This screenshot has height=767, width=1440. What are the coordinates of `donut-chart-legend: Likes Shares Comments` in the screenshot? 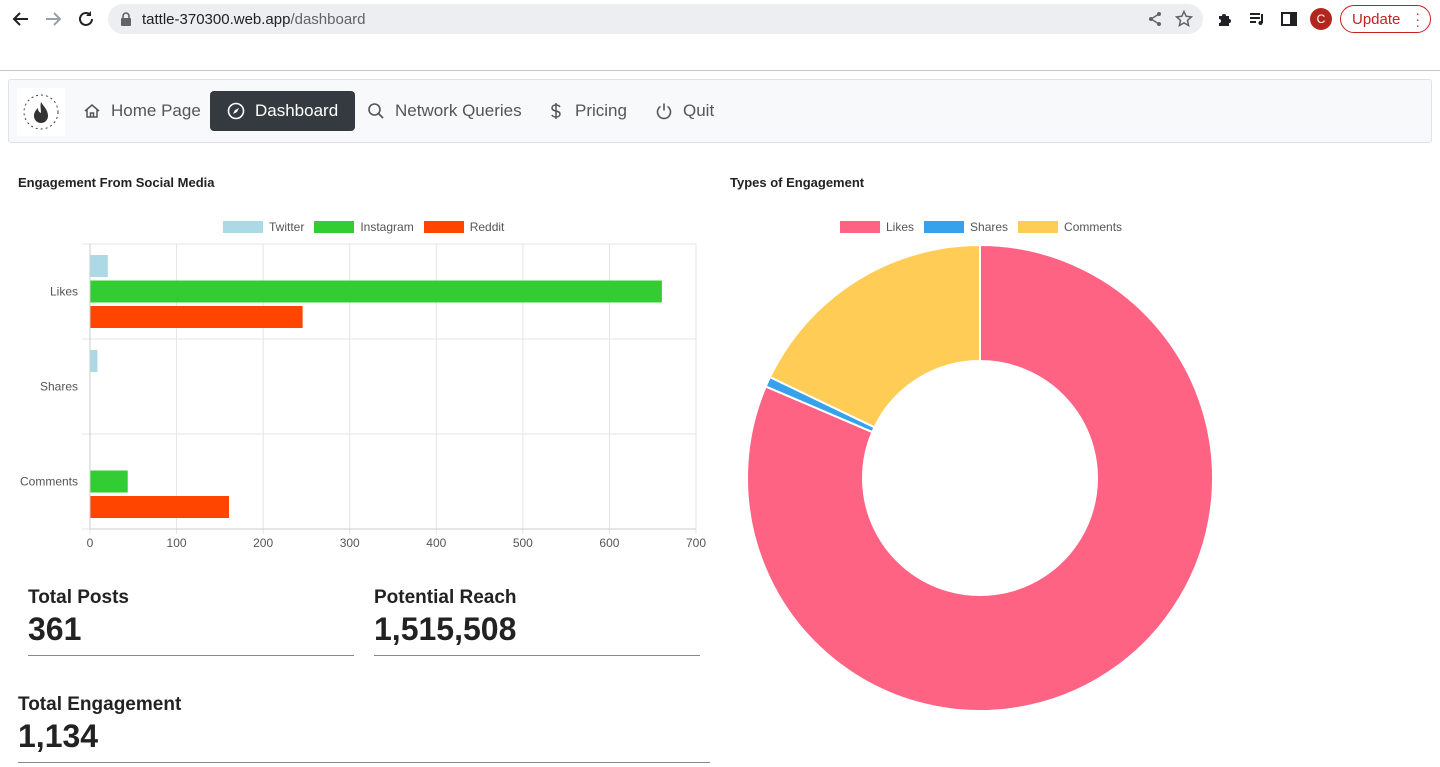 It's located at (986, 227).